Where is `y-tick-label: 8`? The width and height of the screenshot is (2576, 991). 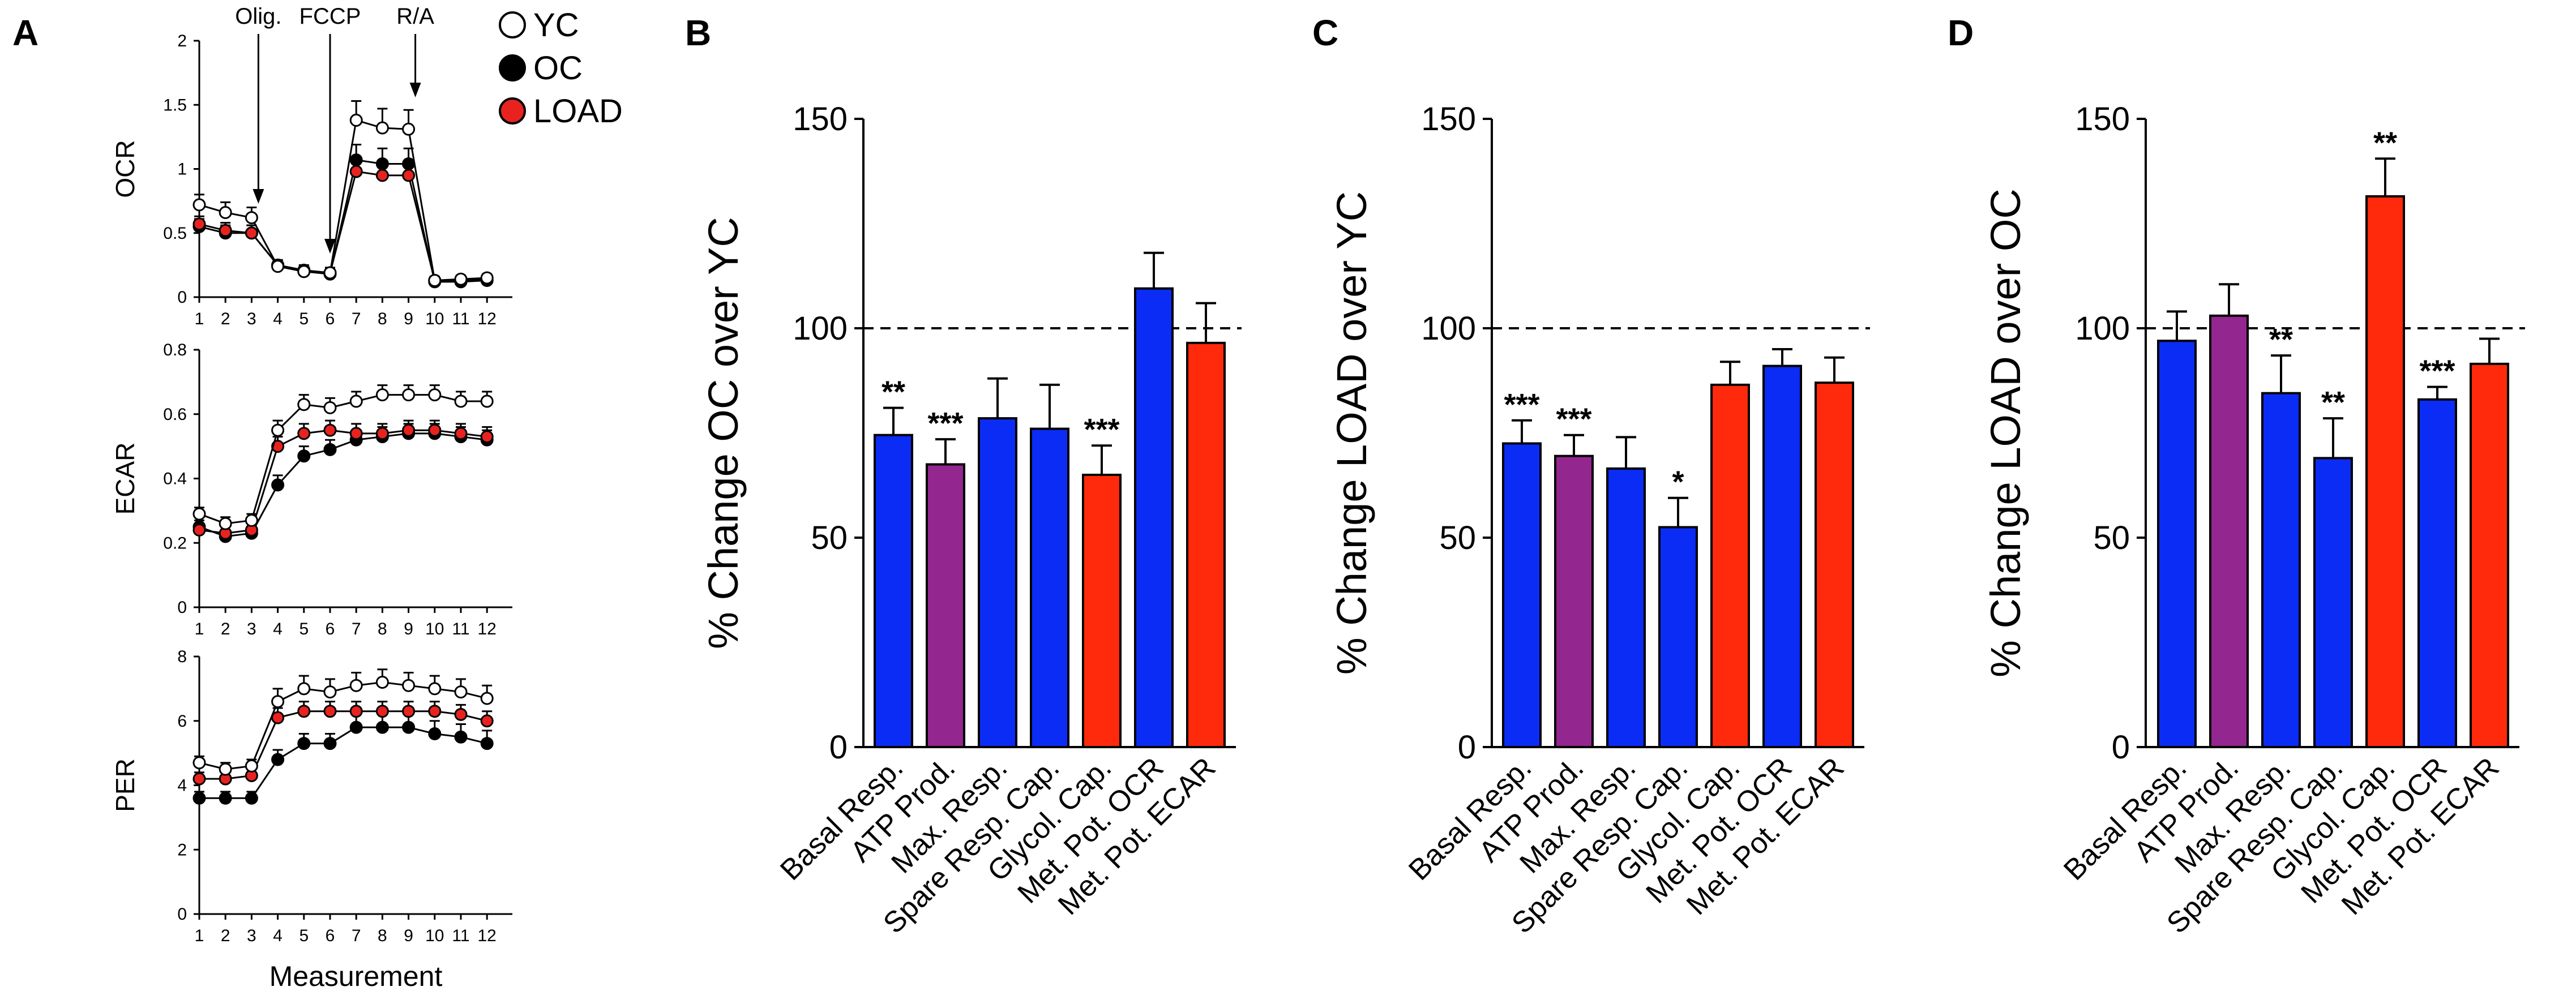 y-tick-label: 8 is located at coordinates (182, 656).